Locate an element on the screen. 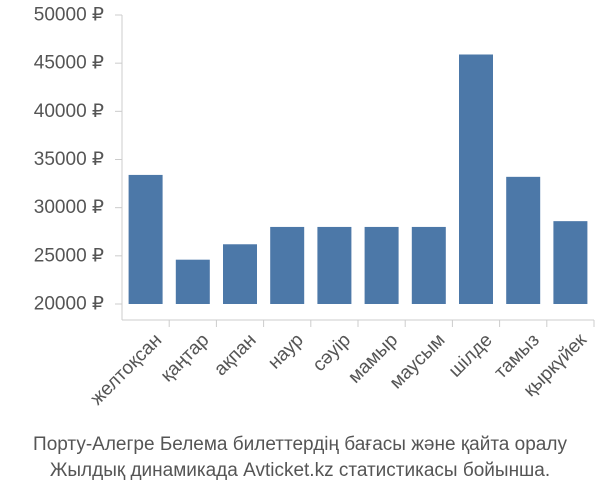 Image resolution: width=600 pixels, height=500 pixels. x-tick-label: ақпан is located at coordinates (235, 355).